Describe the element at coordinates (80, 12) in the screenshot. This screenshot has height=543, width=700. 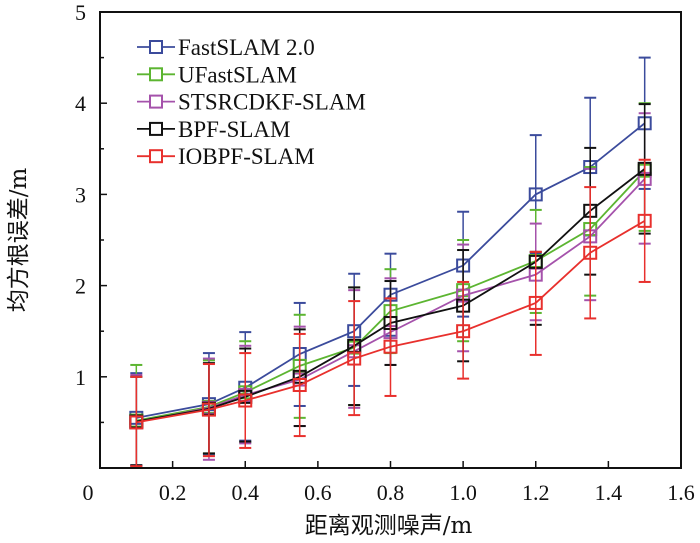
I see `y-tick-label: 5` at that location.